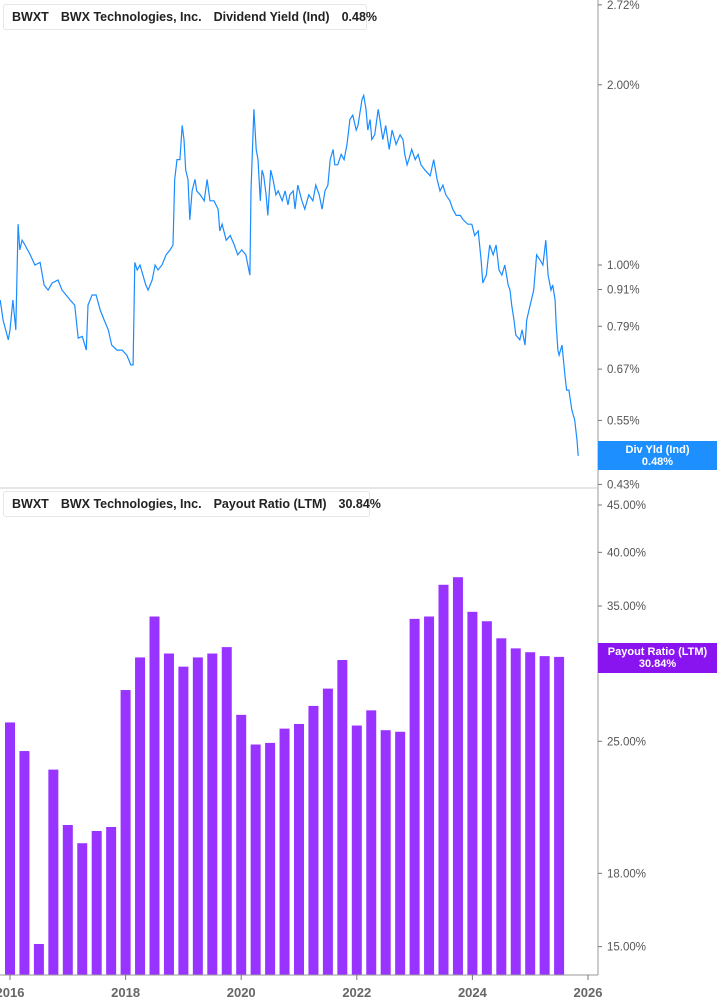  Describe the element at coordinates (241, 992) in the screenshot. I see `x-tick-label: 2020` at that location.